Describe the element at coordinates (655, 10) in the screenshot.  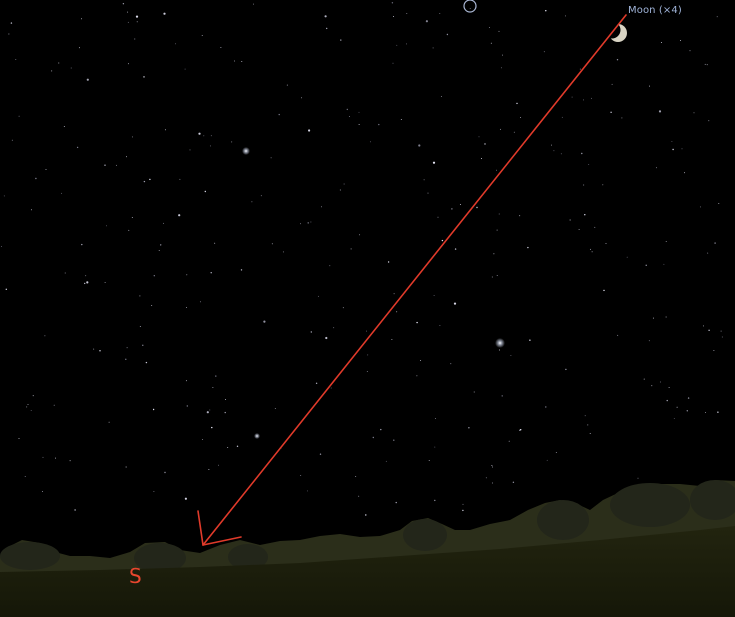
I see `moon-label: Moon (×4)` at that location.